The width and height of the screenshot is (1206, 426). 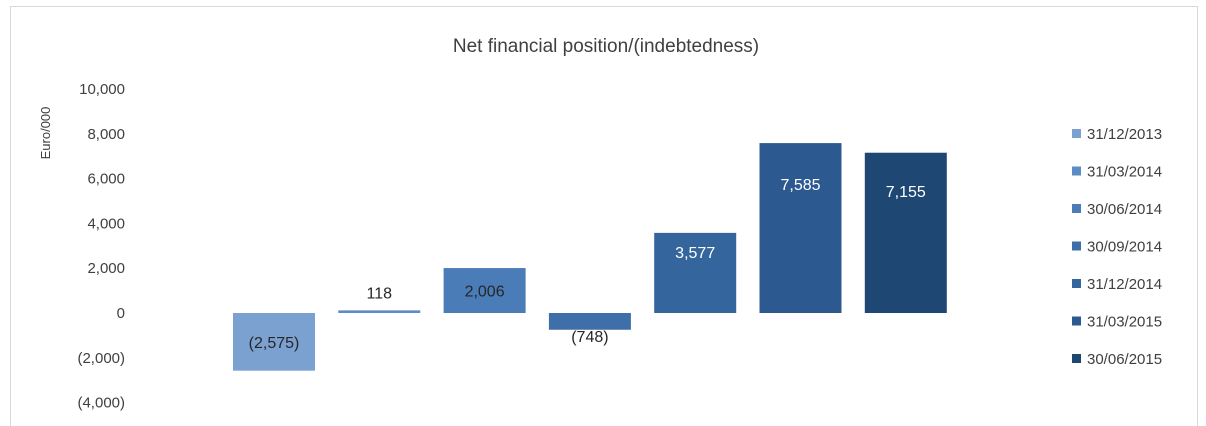 What do you see at coordinates (121, 313) in the screenshot?
I see `y-tick-label: 0` at bounding box center [121, 313].